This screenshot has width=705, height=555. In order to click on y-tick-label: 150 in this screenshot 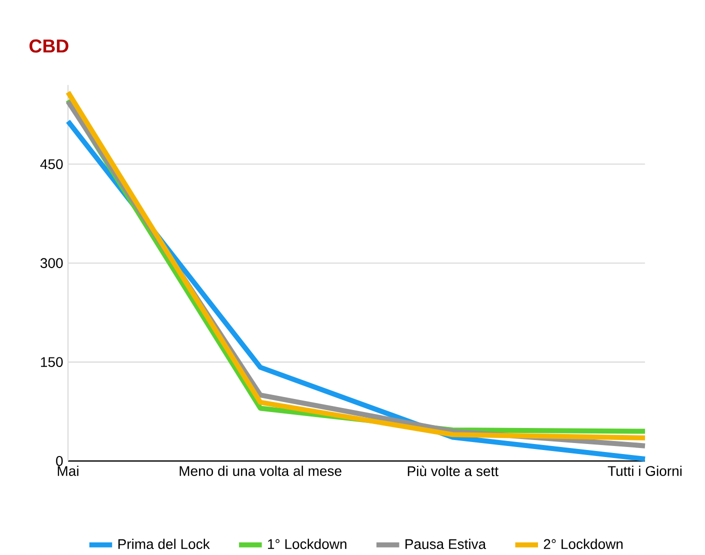, I will do `click(52, 362)`.